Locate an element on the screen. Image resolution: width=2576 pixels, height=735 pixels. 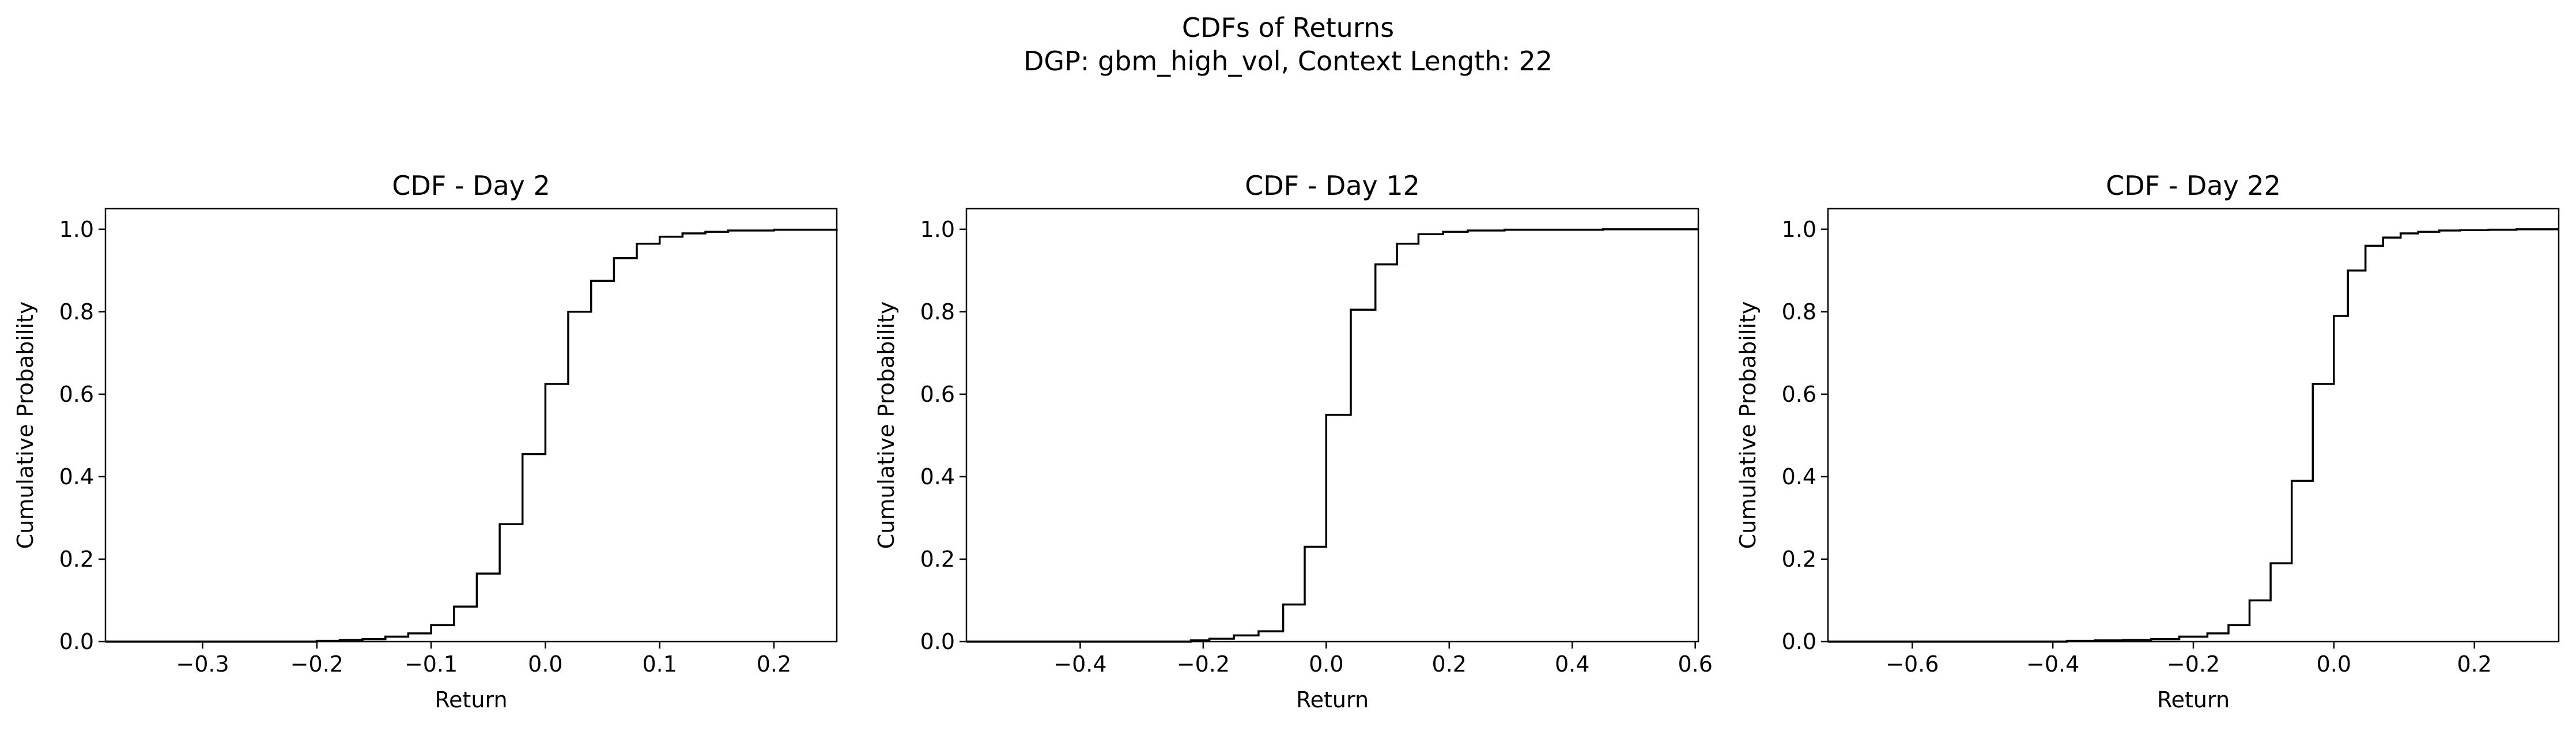
panel-title: CDF - Day 2 is located at coordinates (471, 185).